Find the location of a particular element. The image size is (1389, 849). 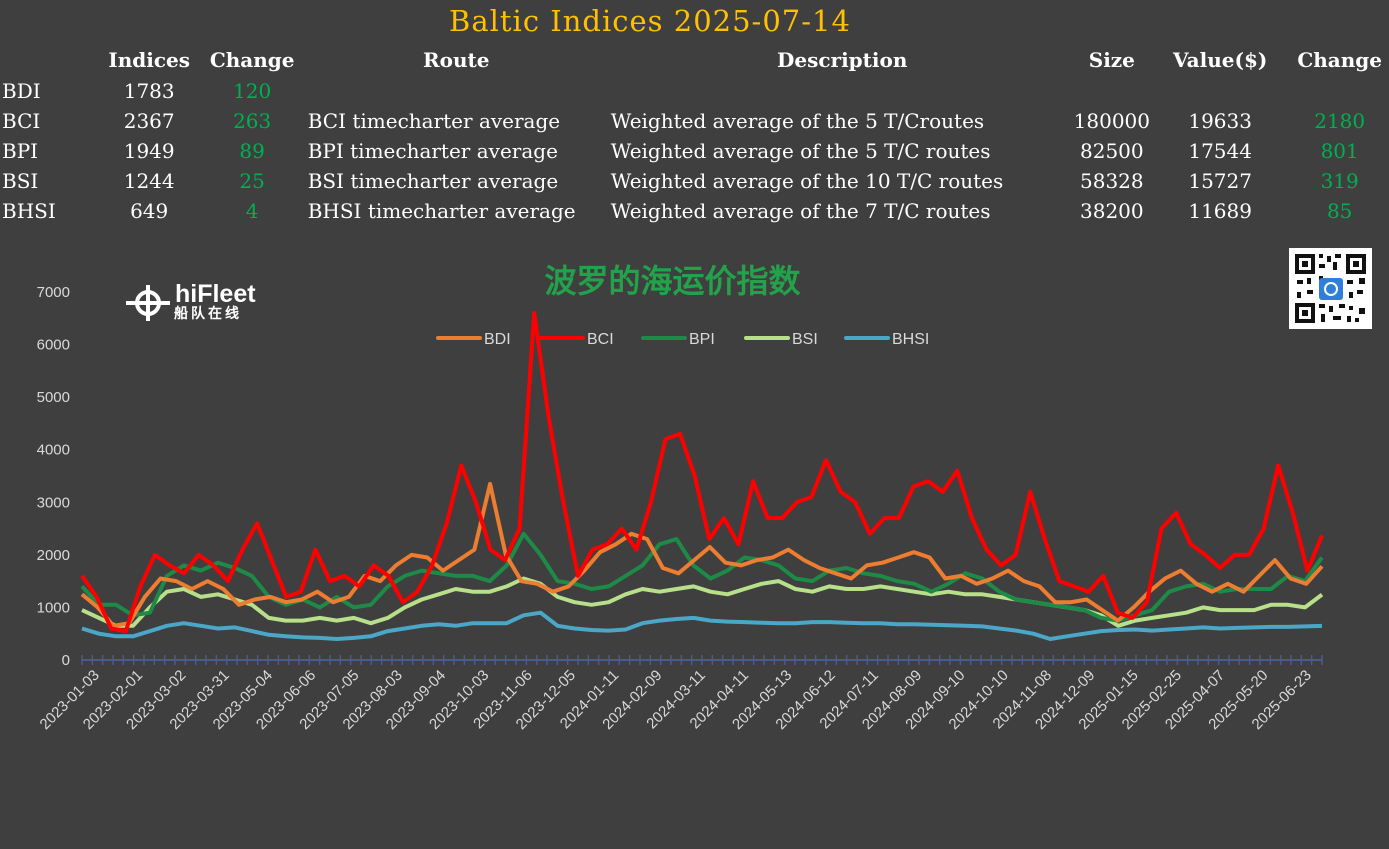

cell-change: 120 is located at coordinates (252, 91).